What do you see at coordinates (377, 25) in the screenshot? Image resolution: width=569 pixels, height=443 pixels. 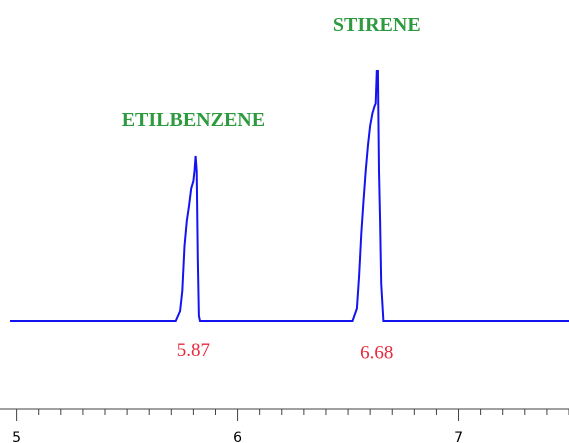 I see `peak-name-label: STIRENE` at bounding box center [377, 25].